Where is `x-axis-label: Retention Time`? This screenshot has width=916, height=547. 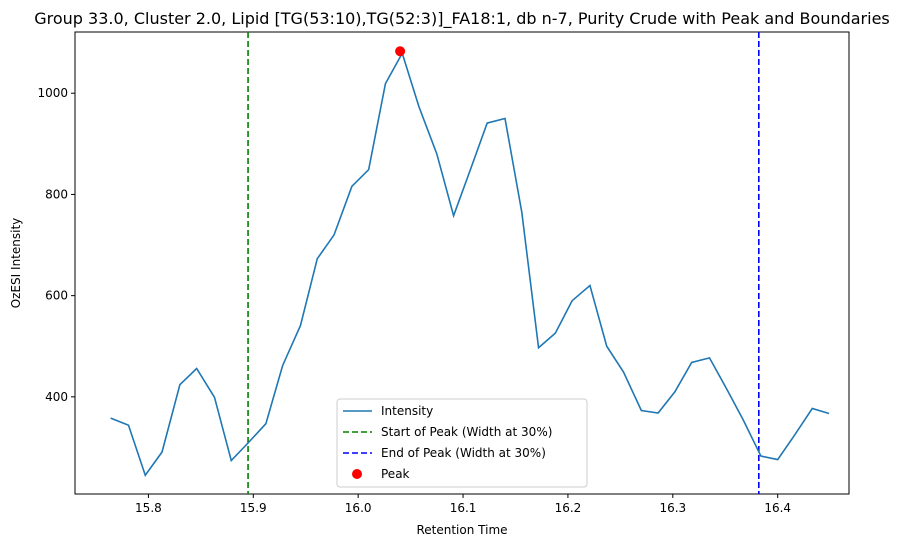
x-axis-label: Retention Time is located at coordinates (461, 530).